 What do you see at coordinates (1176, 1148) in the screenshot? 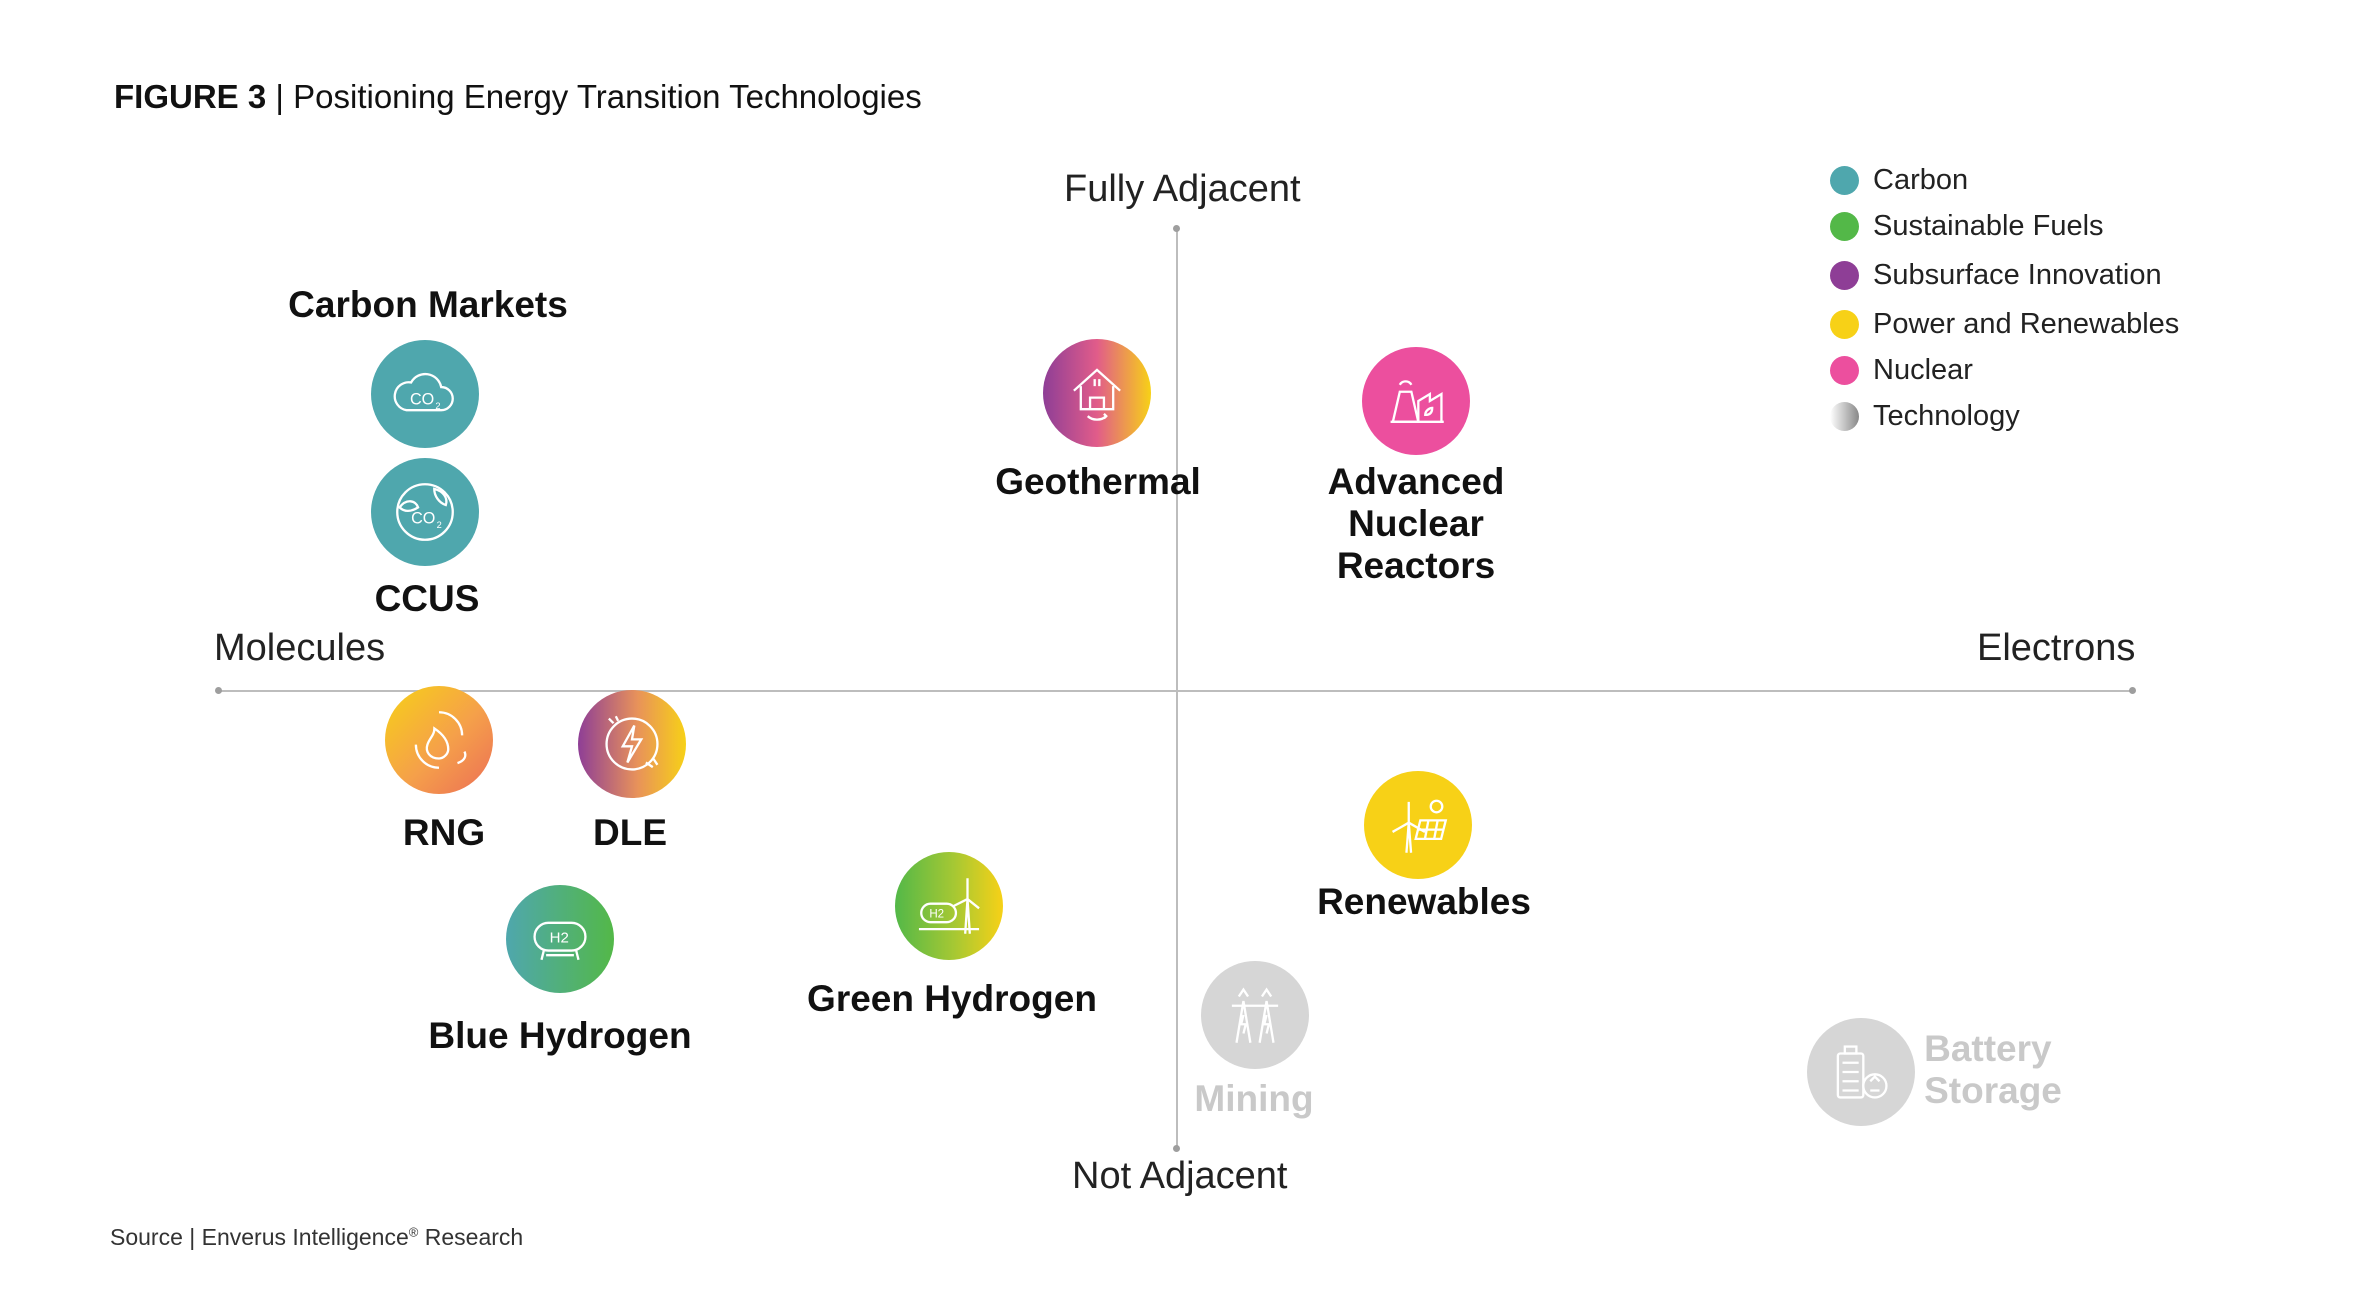
I see `axis-end-bottom` at bounding box center [1176, 1148].